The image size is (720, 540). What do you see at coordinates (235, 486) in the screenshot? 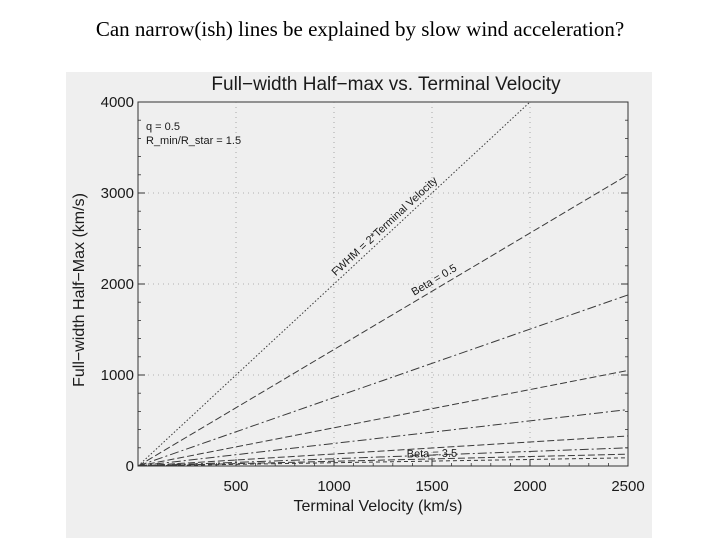
I see `x-tick-label: 500` at bounding box center [235, 486].